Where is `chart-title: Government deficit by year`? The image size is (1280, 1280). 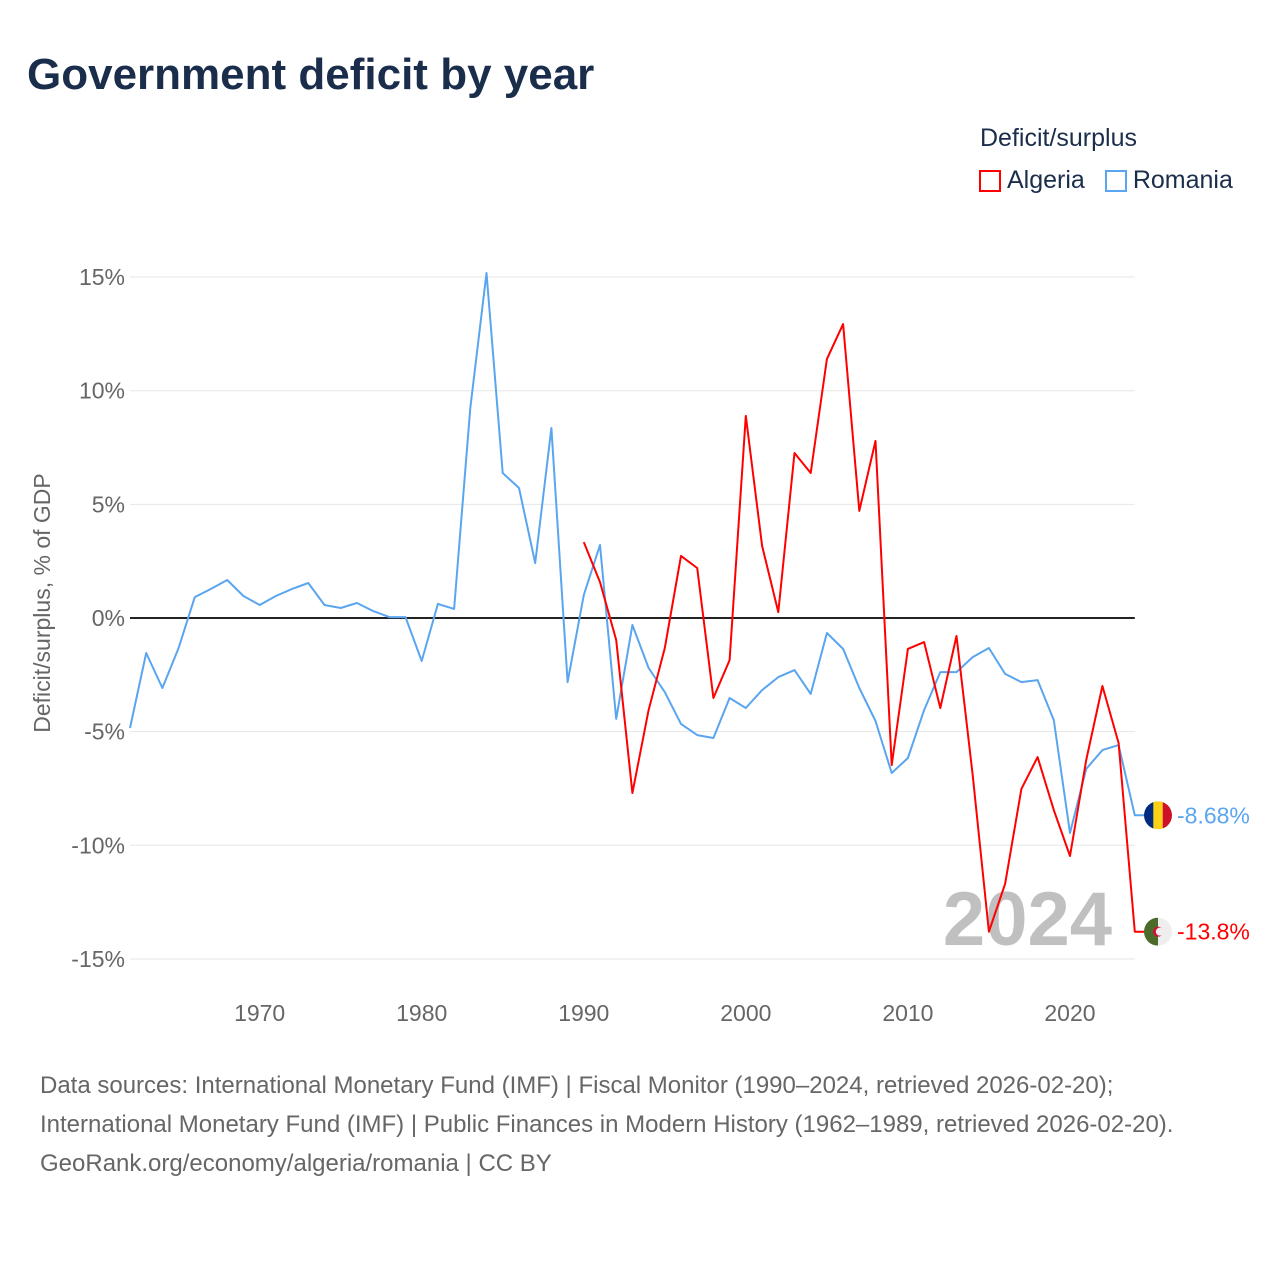 chart-title: Government deficit by year is located at coordinates (311, 74).